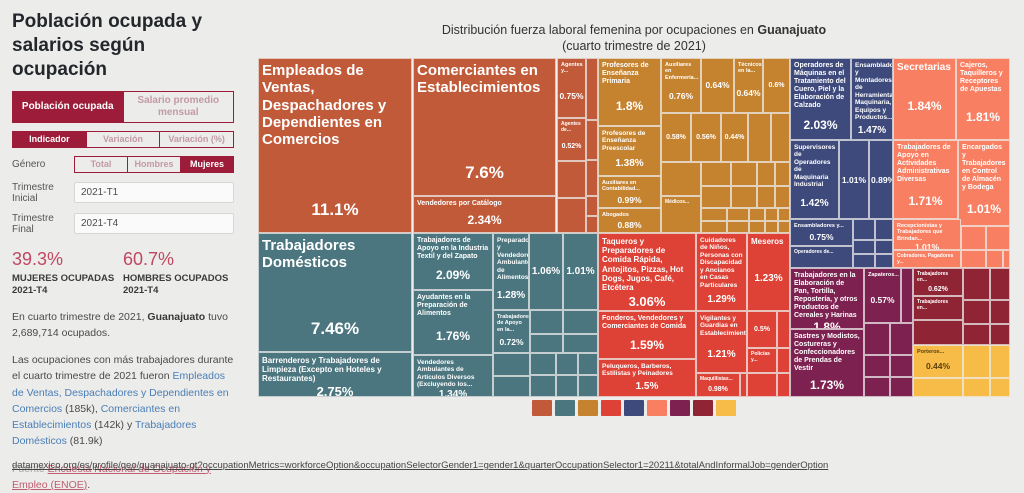 Image resolution: width=1024 pixels, height=493 pixels. Describe the element at coordinates (484, 214) in the screenshot. I see `treemap-cell: Vendedores por Catálogo 2.34%` at that location.